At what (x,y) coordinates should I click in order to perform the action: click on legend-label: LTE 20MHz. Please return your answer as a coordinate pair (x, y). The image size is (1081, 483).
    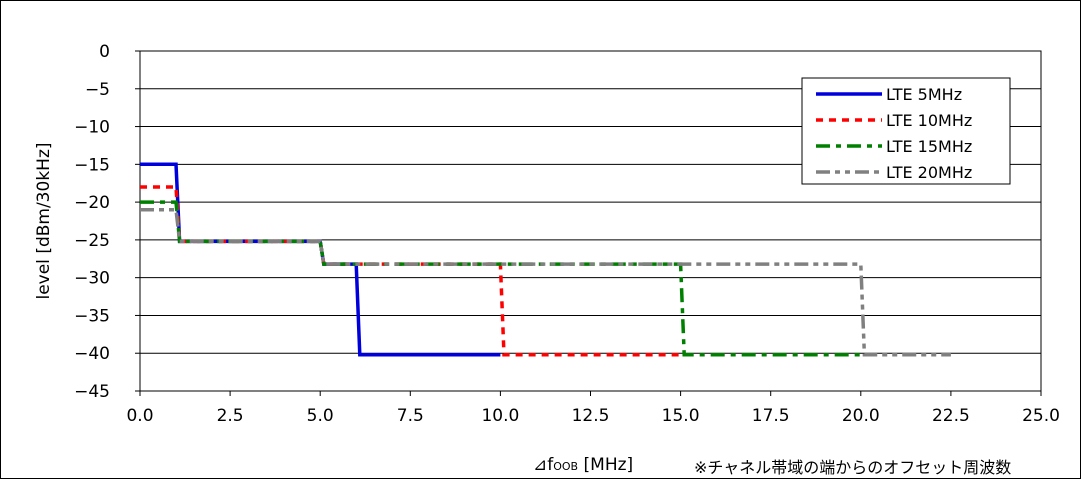
    Looking at the image, I should click on (929, 172).